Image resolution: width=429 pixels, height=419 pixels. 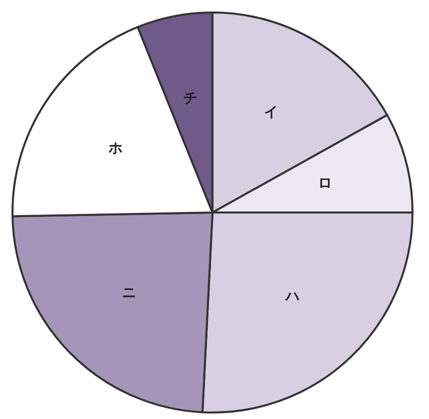 What do you see at coordinates (271, 112) in the screenshot?
I see `slice-label: イ` at bounding box center [271, 112].